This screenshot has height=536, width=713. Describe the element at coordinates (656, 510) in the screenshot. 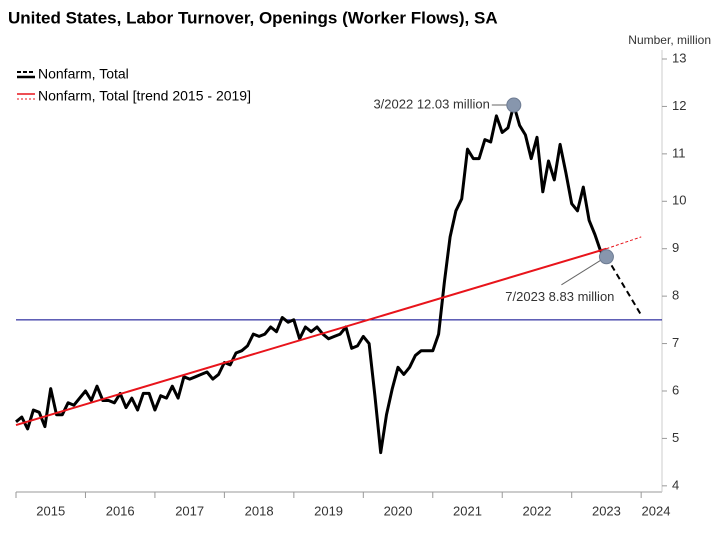

I see `x-tick-label: 2024` at that location.